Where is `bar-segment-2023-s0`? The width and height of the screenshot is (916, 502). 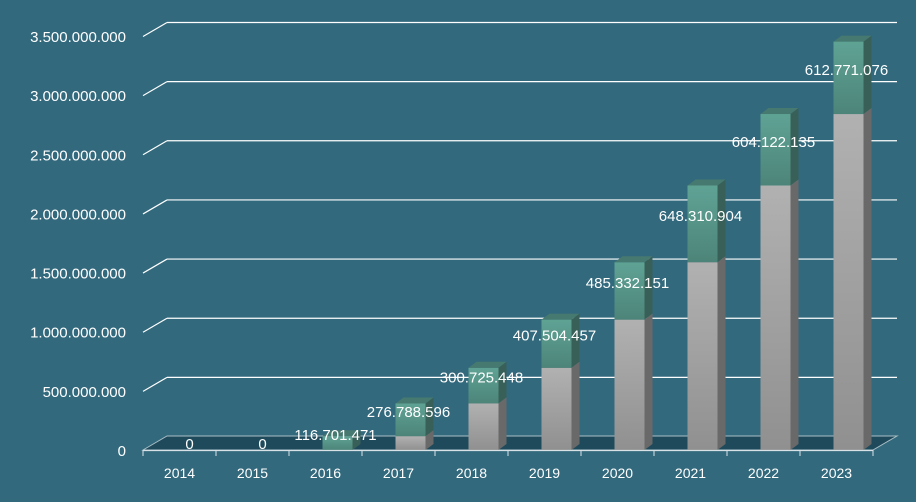 bar-segment-2023-s0 is located at coordinates (852, 279).